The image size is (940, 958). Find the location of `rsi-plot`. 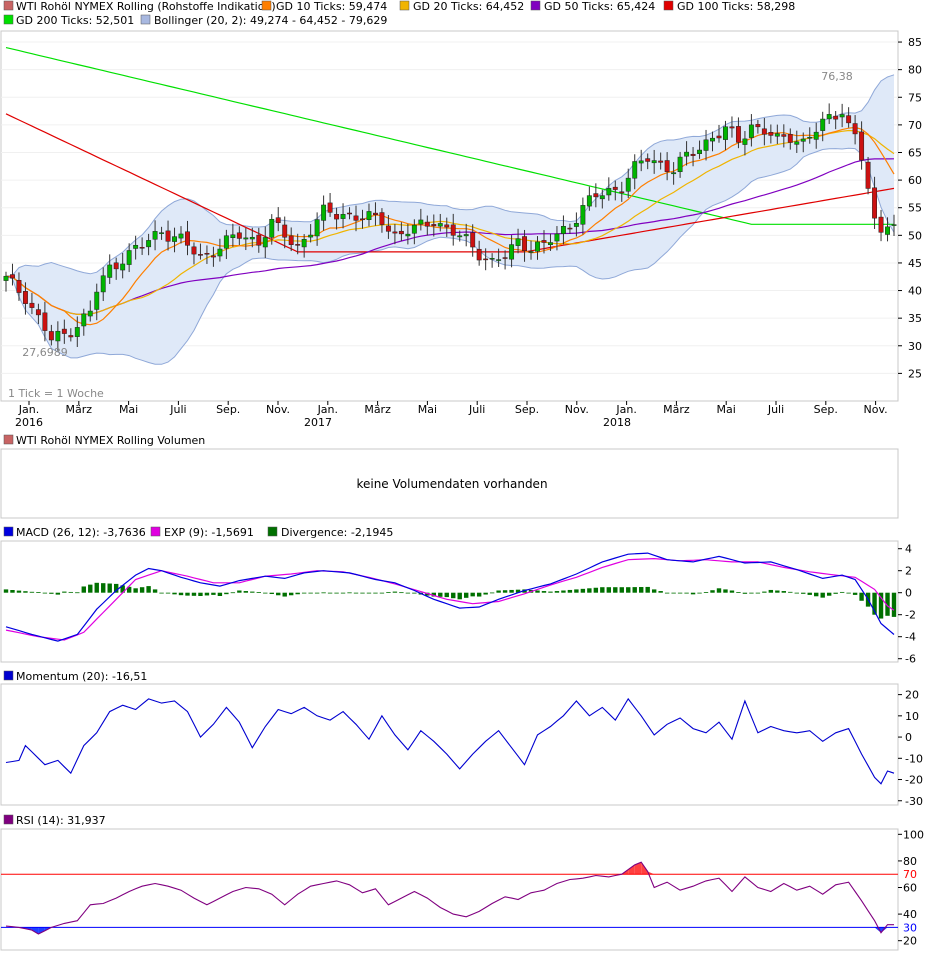

rsi-plot is located at coordinates (449, 898).